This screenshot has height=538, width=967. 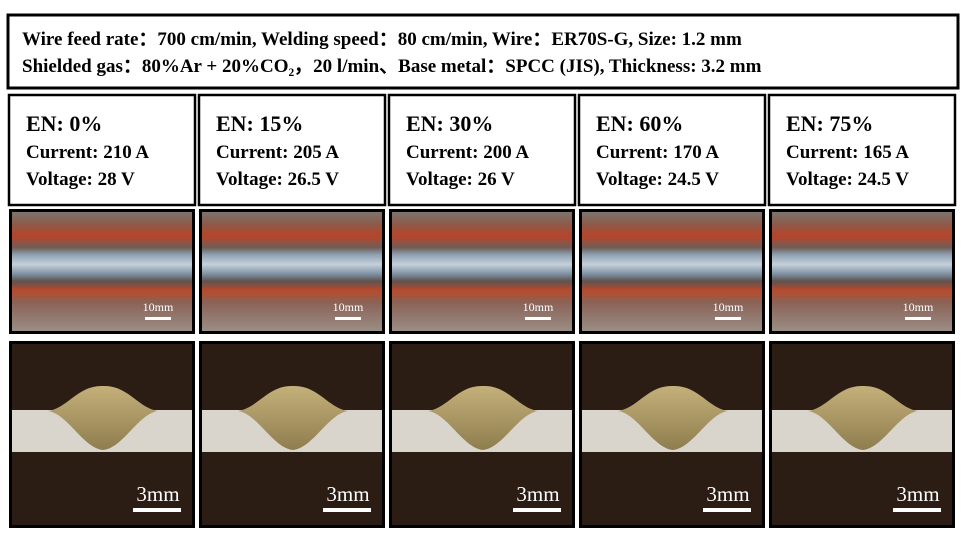 What do you see at coordinates (829, 123) in the screenshot?
I see `en-ratio: EN: 75%` at bounding box center [829, 123].